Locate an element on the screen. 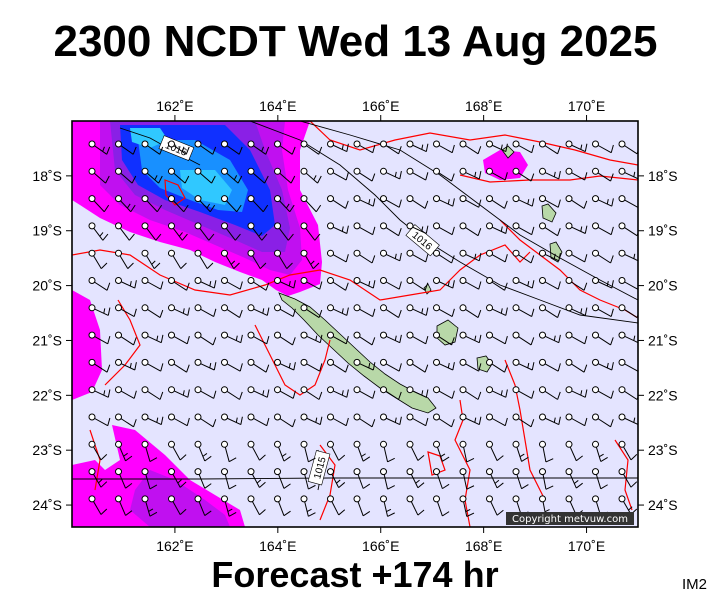  lat-tick-label-right: 22˚S is located at coordinates (663, 395).